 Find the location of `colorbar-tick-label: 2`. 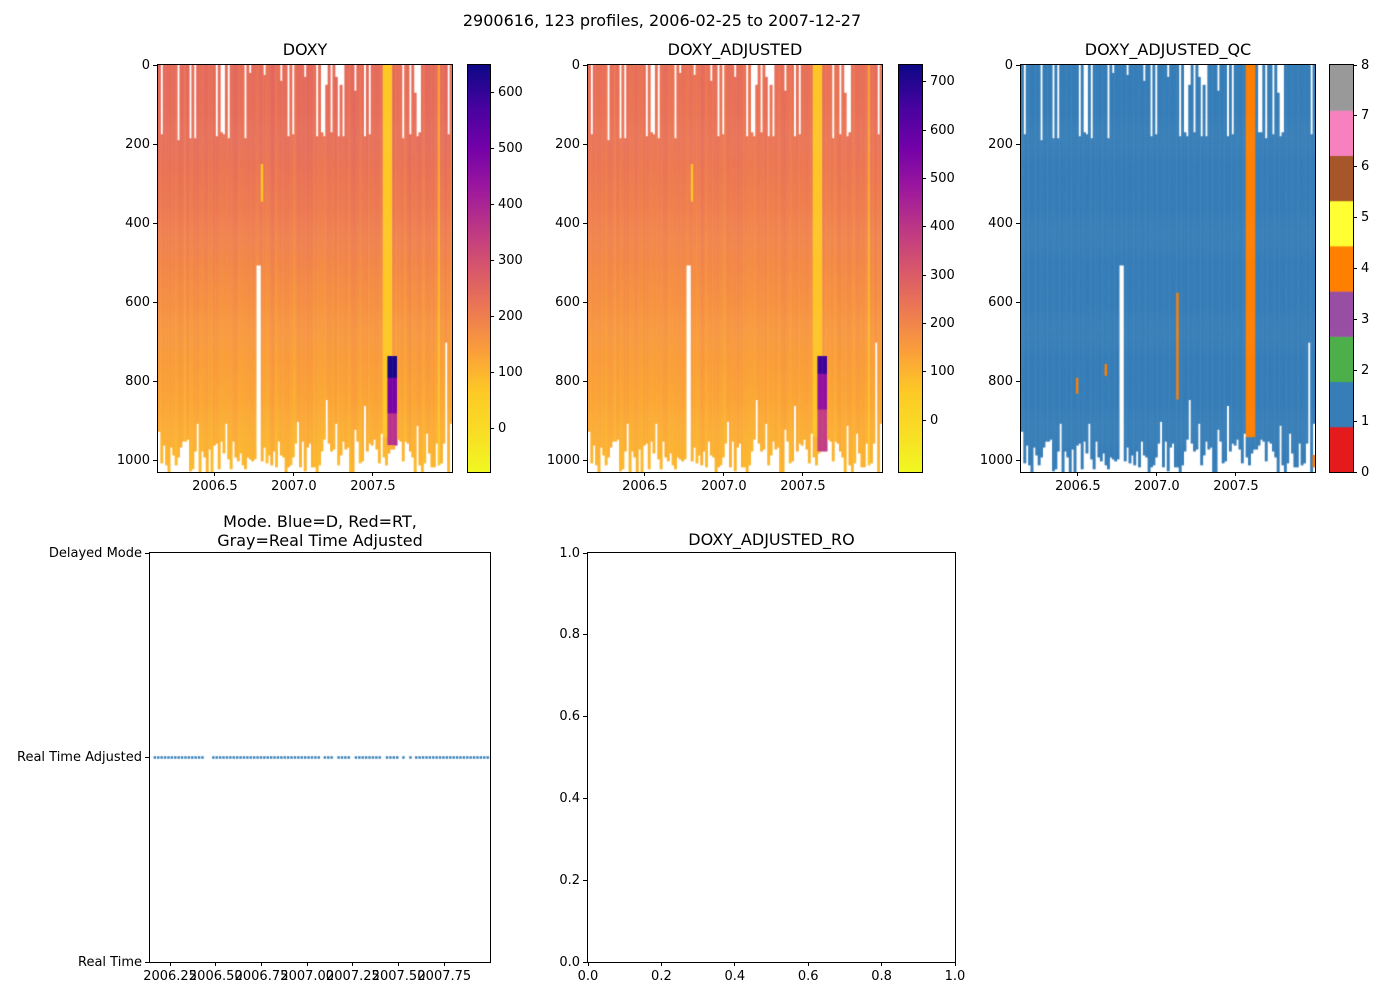

colorbar-tick-label: 2 is located at coordinates (1365, 370).